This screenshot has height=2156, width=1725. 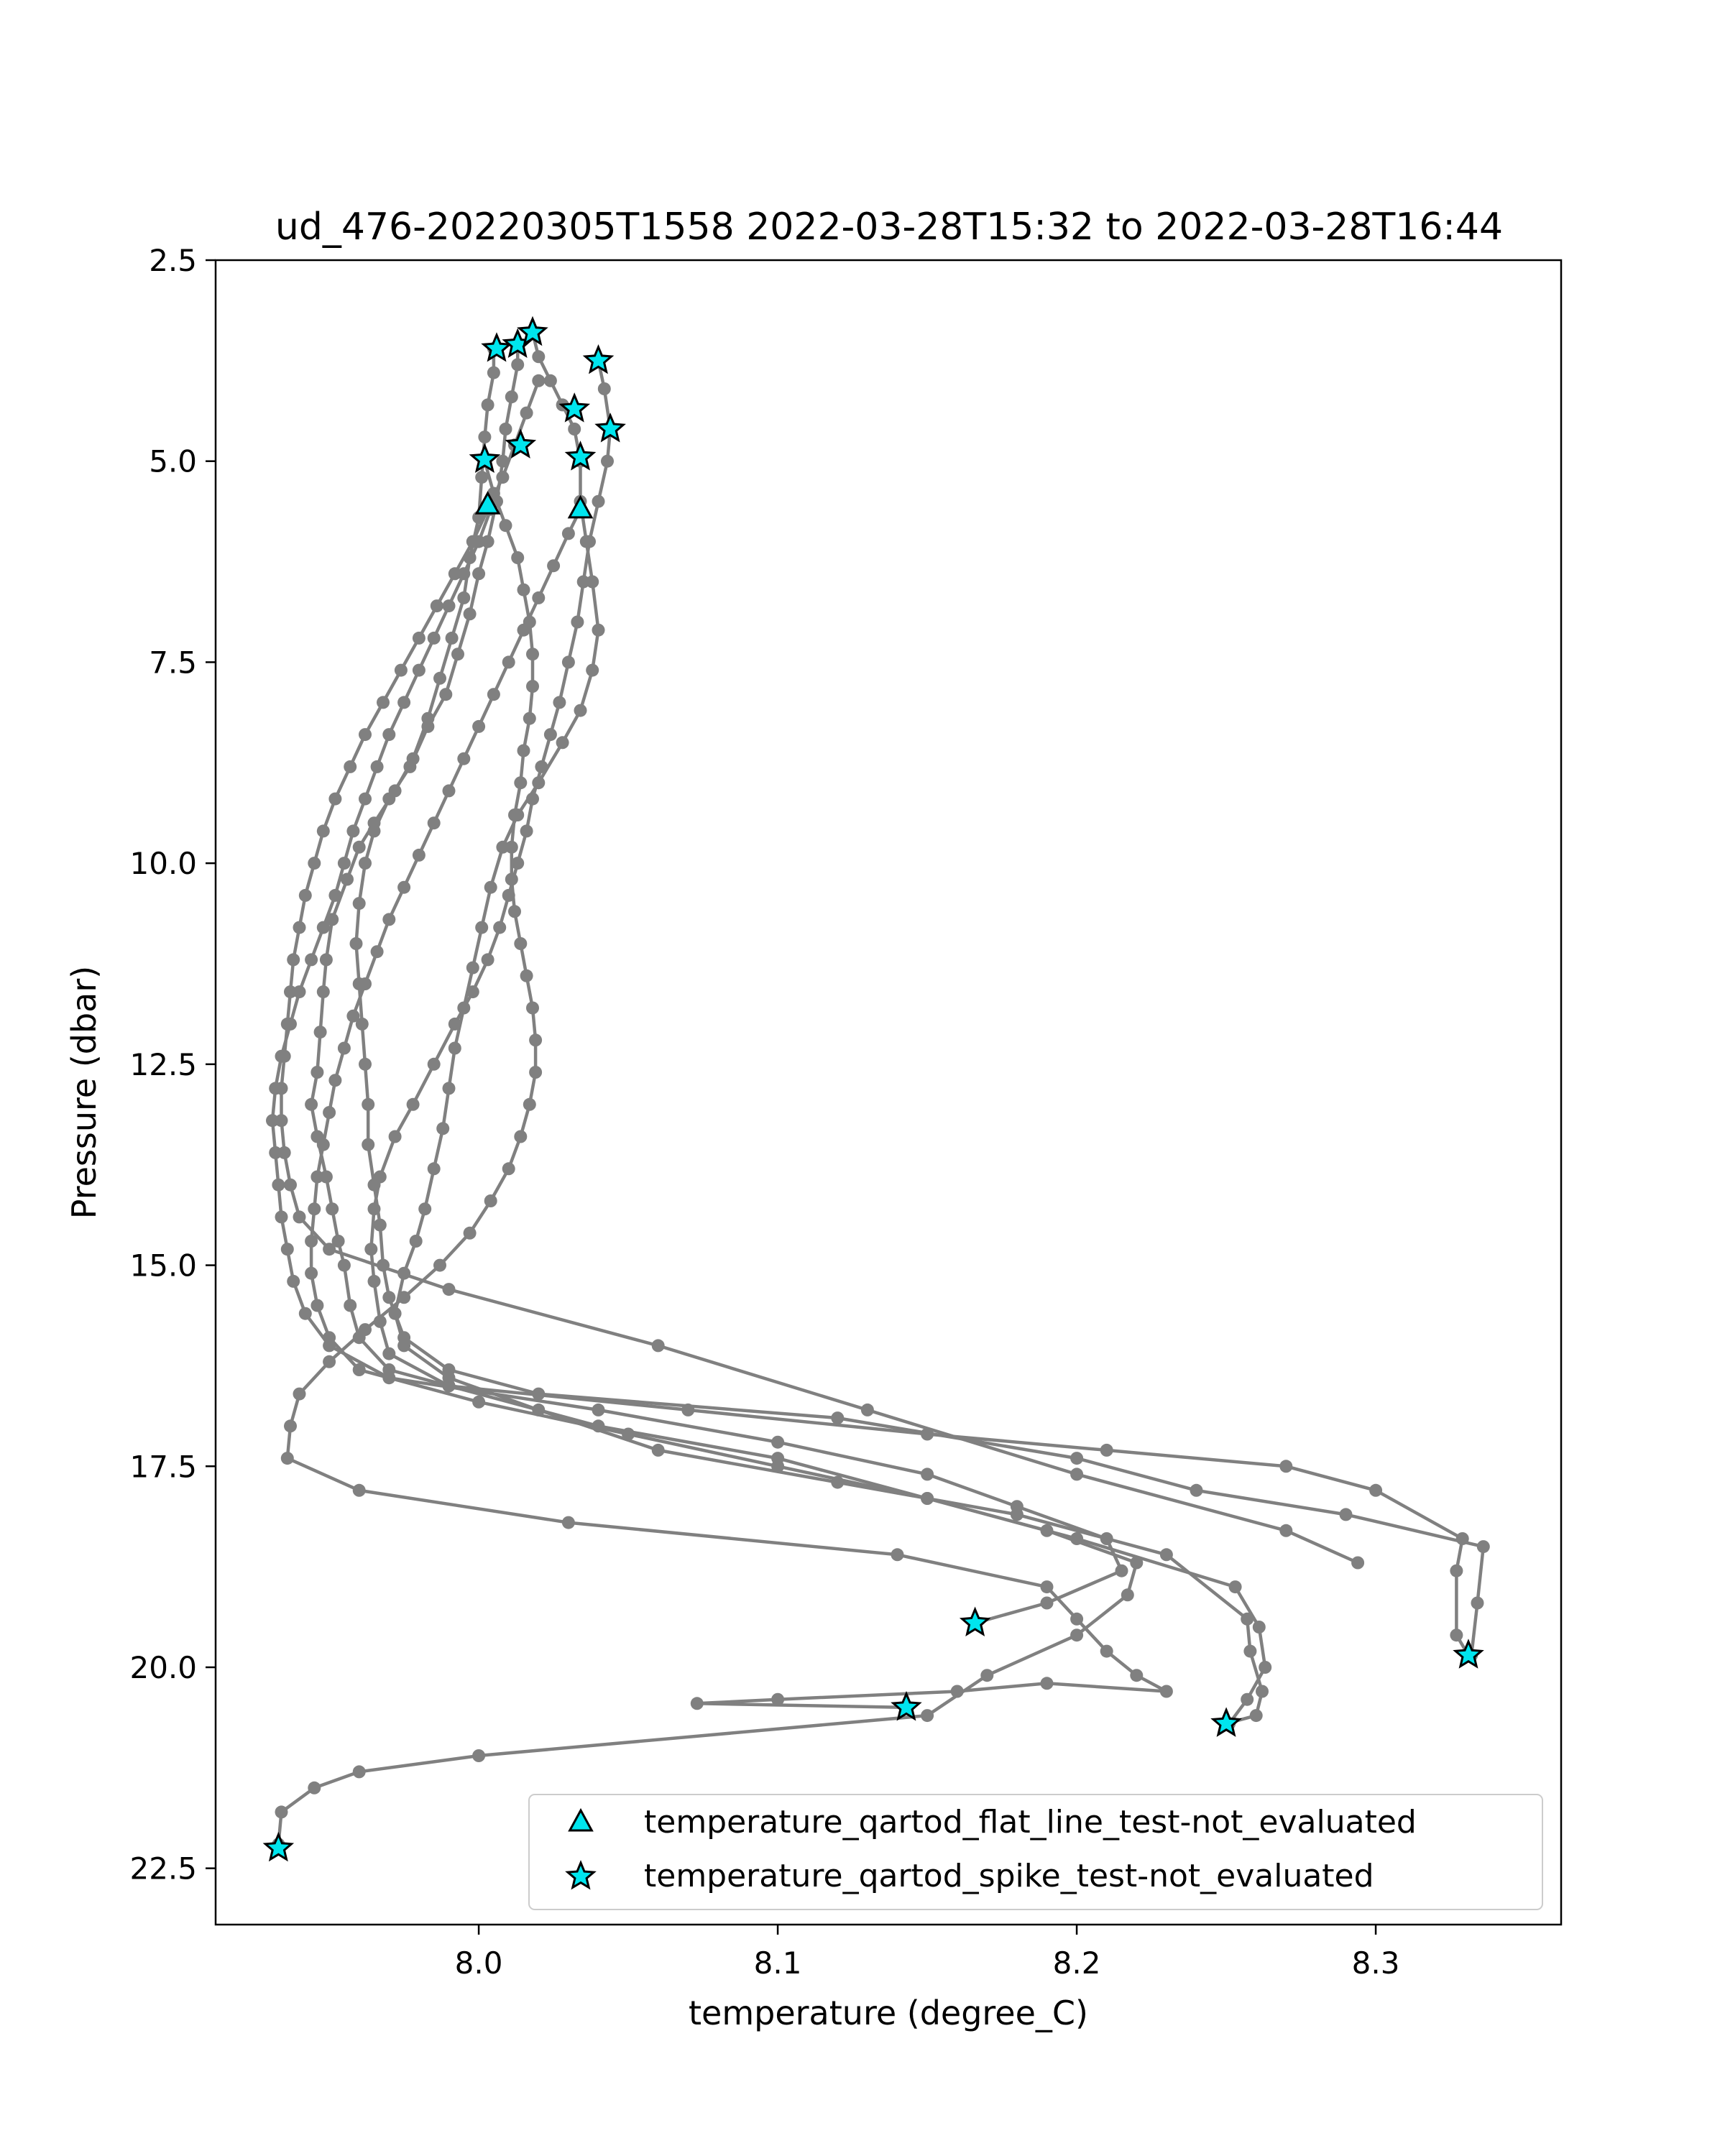 What do you see at coordinates (927, 1953) in the screenshot?
I see `x-axis: 8.0 8.1 8.2 8.3` at bounding box center [927, 1953].